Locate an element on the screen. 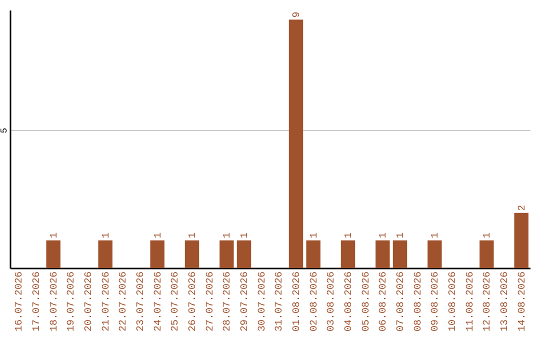  y-tick-label: 5 is located at coordinates (5, 131).